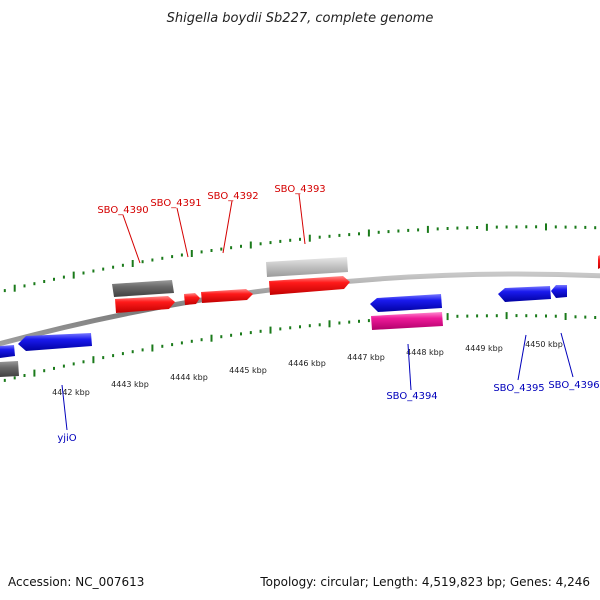 This screenshot has width=600, height=600. I want to click on kbp-label: 4445 kbp, so click(248, 370).